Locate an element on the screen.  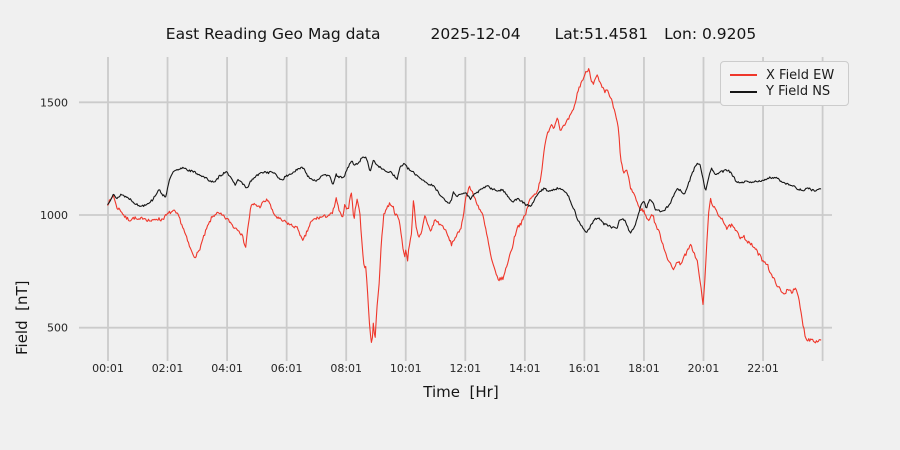
x-tick-label: 22:01 is located at coordinates (763, 368).